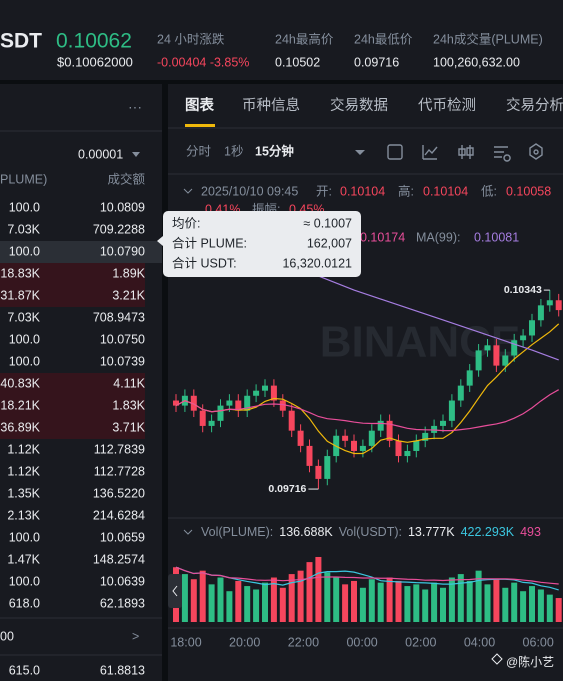 This screenshot has height=681, width=563. I want to click on interval: 1秒, so click(233, 151).